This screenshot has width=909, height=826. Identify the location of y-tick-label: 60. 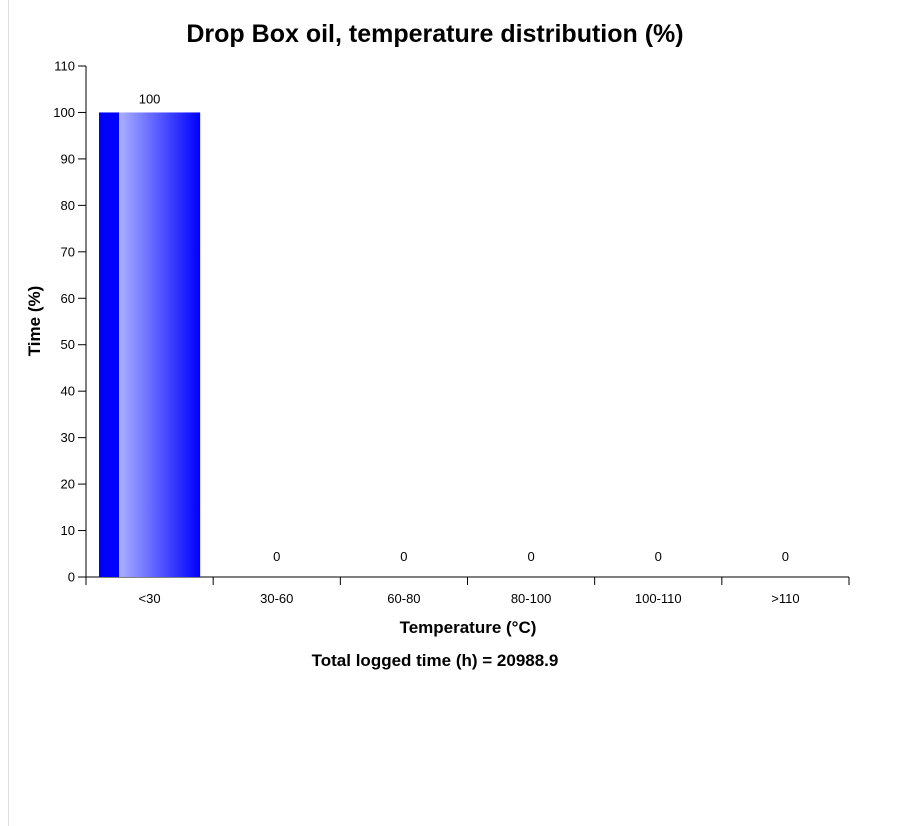
(68, 298).